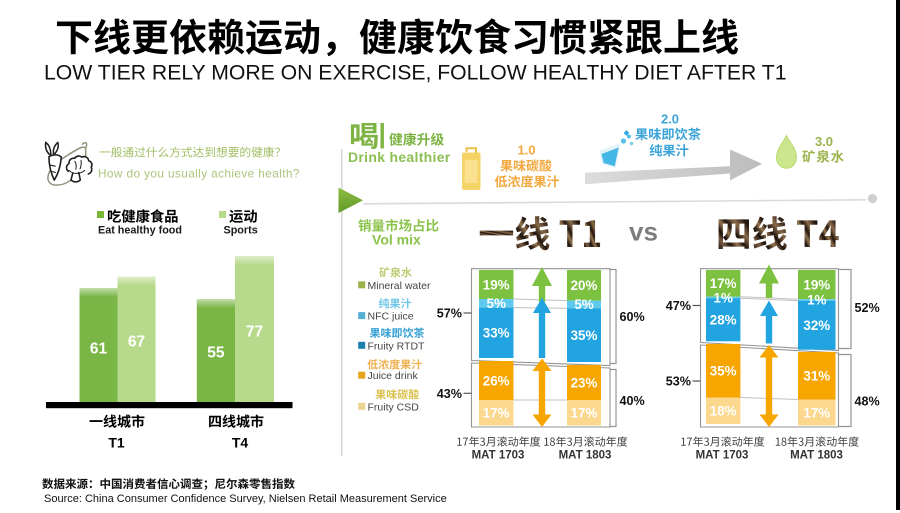 The image size is (900, 513). What do you see at coordinates (824, 141) in the screenshot?
I see `svg-text: 3.0` at bounding box center [824, 141].